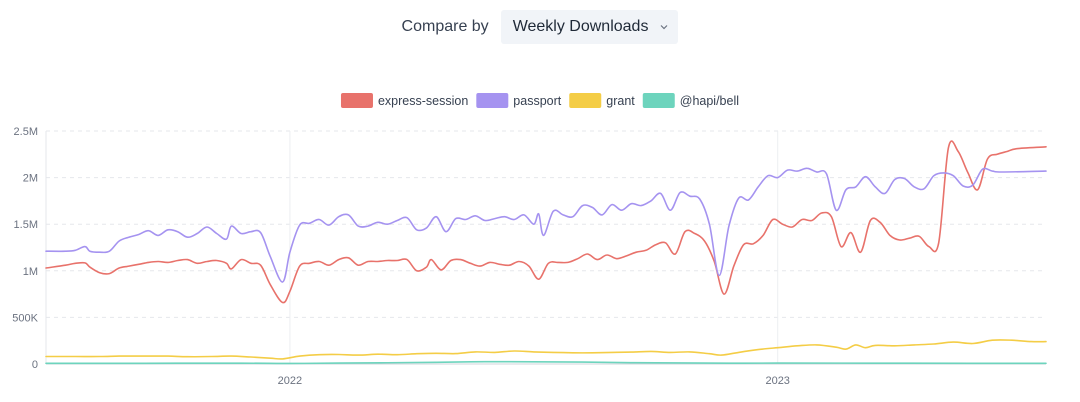  What do you see at coordinates (709, 101) in the screenshot?
I see `legend-label: @hapi/bell` at bounding box center [709, 101].